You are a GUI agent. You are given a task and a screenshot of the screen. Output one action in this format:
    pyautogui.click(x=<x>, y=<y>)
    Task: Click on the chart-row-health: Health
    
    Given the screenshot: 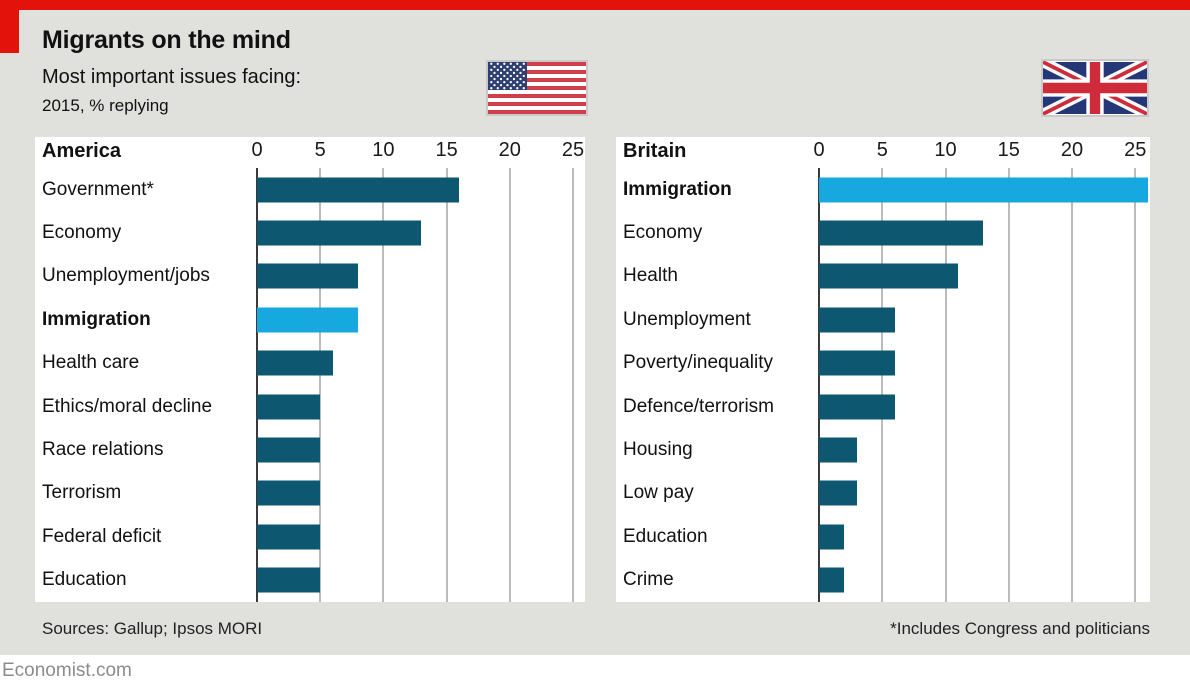 What is the action you would take?
    pyautogui.click(x=883, y=276)
    